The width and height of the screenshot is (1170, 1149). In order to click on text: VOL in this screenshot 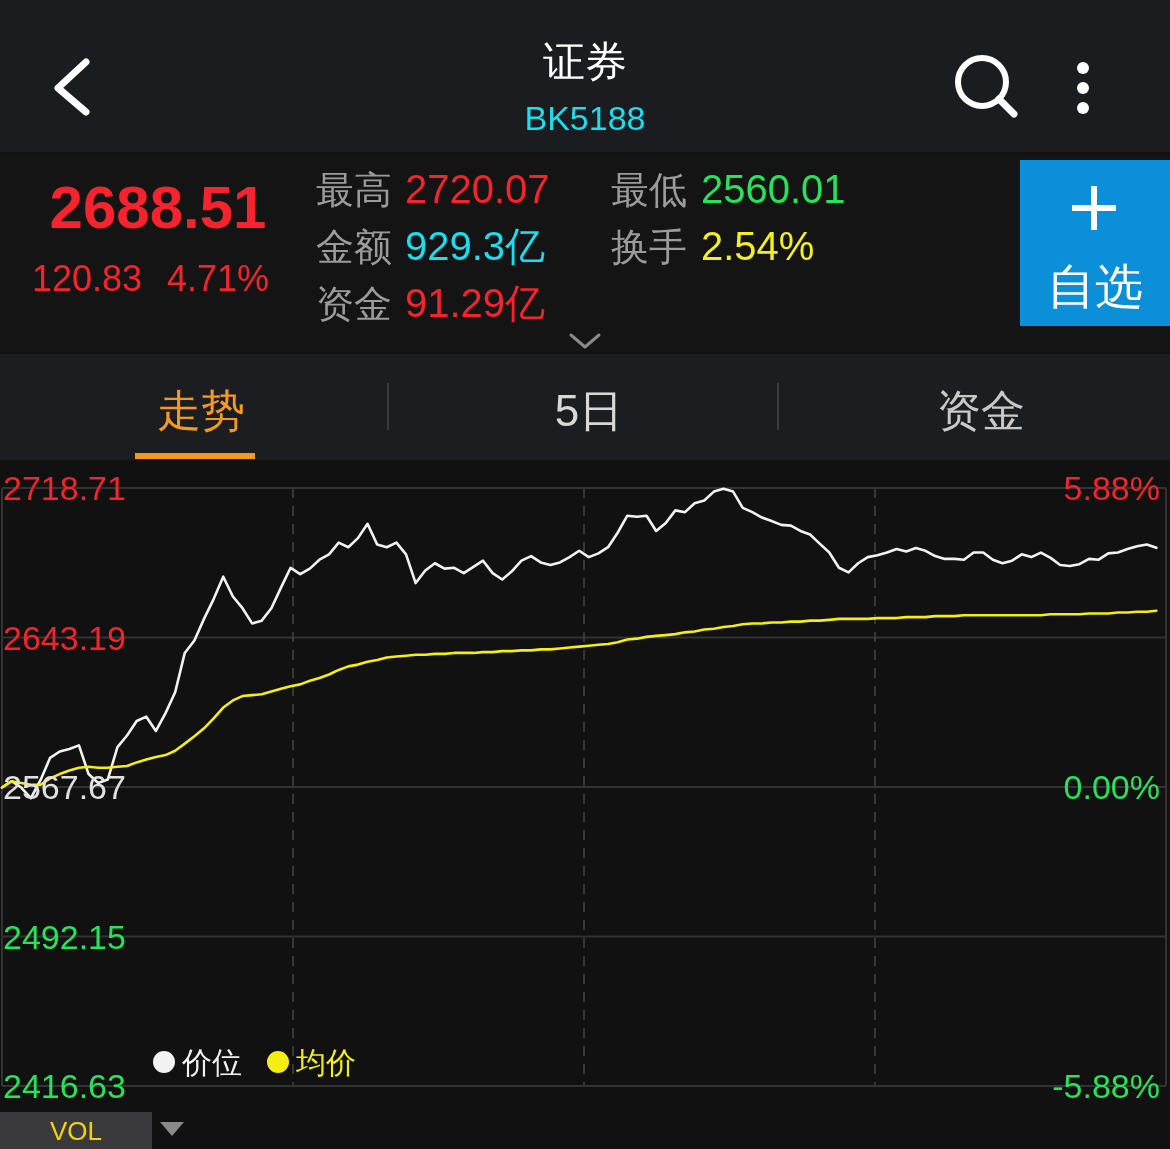, I will do `click(76, 1131)`.